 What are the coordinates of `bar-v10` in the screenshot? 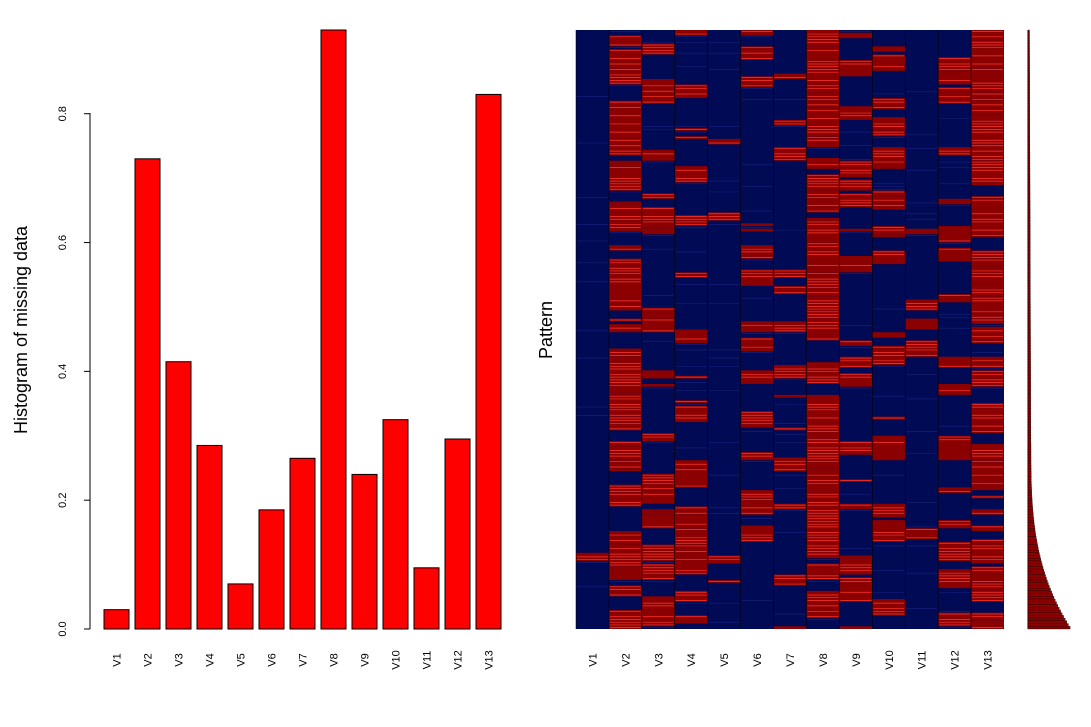 It's located at (395, 524).